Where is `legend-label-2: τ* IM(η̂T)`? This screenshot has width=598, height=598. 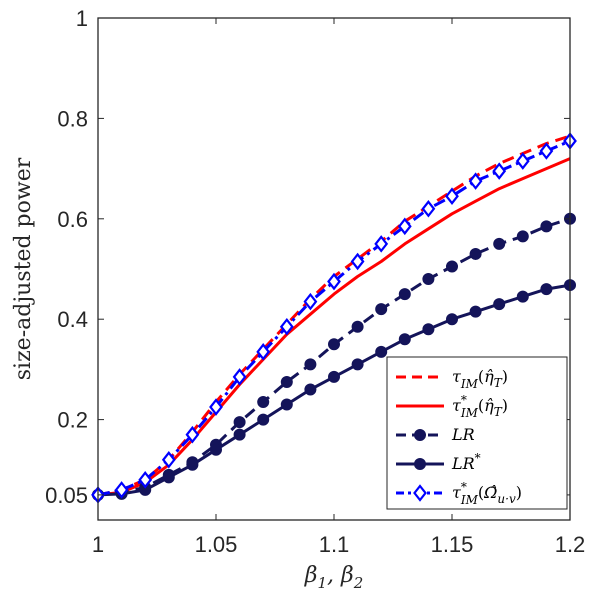 legend-label-2: τ* IM(η̂T) is located at coordinates (480, 406).